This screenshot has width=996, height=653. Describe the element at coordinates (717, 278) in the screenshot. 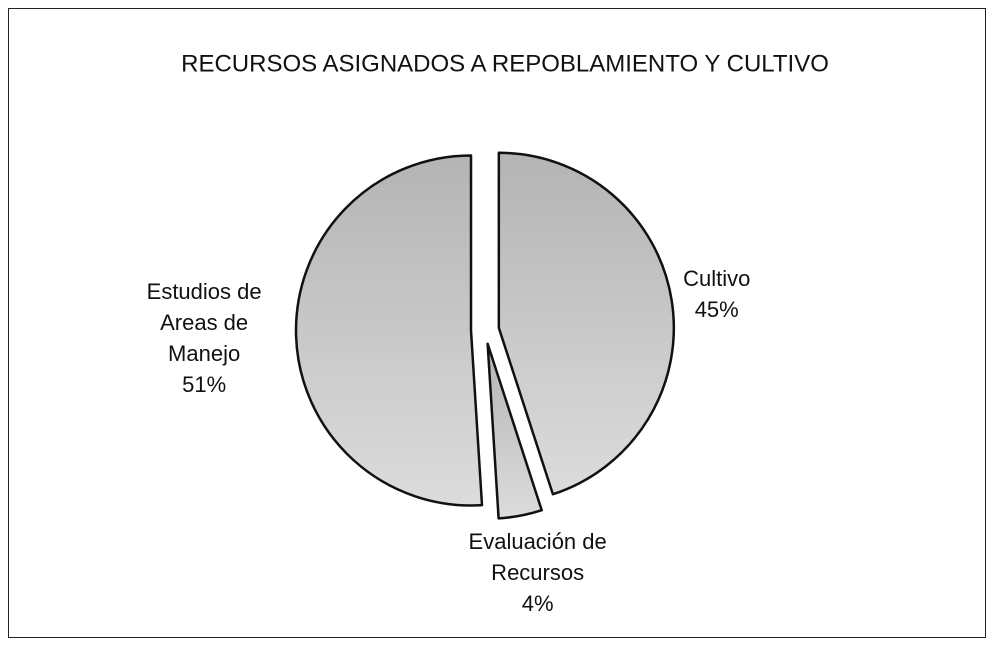

I see `category-label: Cultivo` at that location.